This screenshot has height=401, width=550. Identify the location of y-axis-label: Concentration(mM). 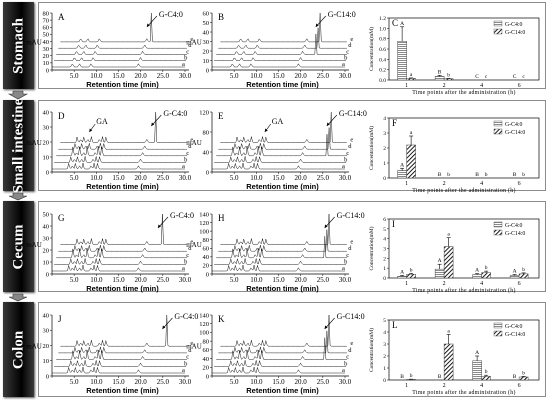
(371, 350).